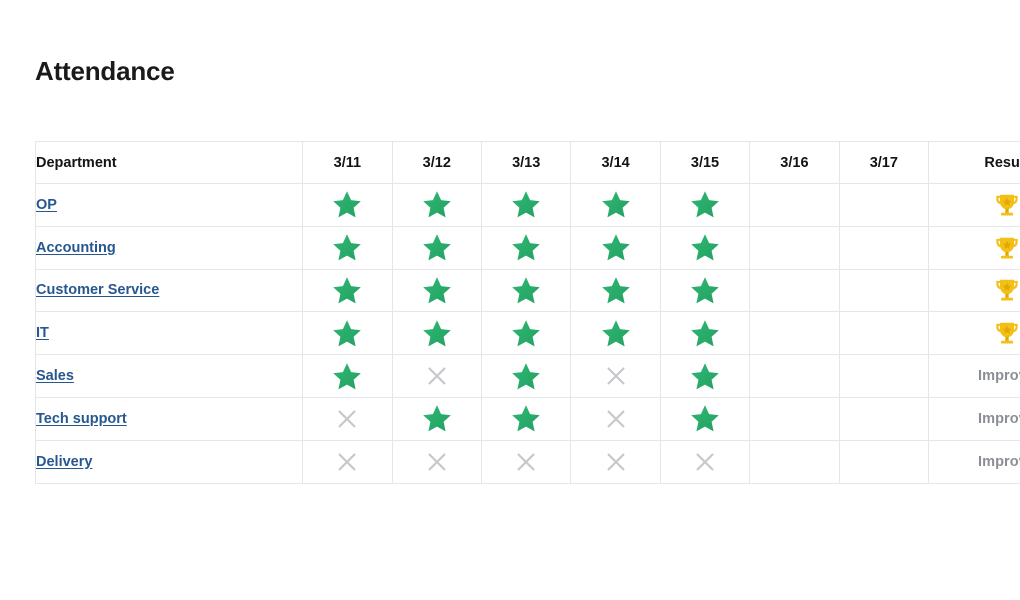 The height and width of the screenshot is (600, 1020). I want to click on department-link: Tech support, so click(81, 418).